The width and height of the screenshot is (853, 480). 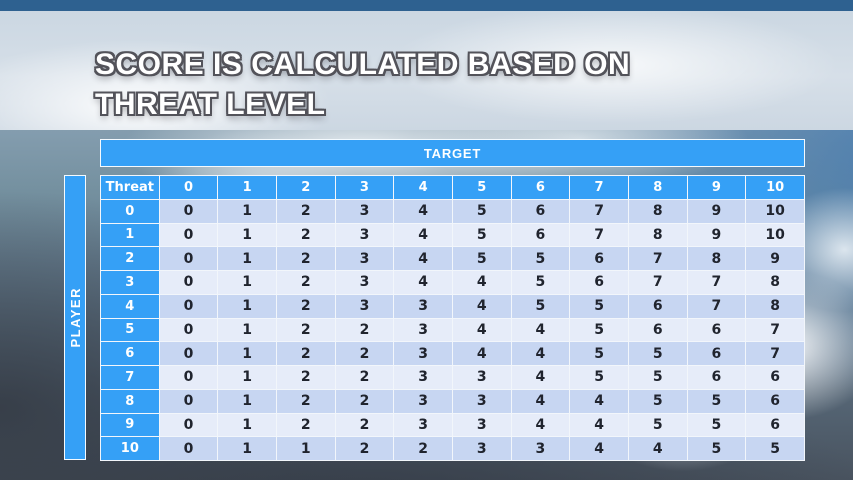 What do you see at coordinates (130, 187) in the screenshot?
I see `threat-corner-cell: Threat` at bounding box center [130, 187].